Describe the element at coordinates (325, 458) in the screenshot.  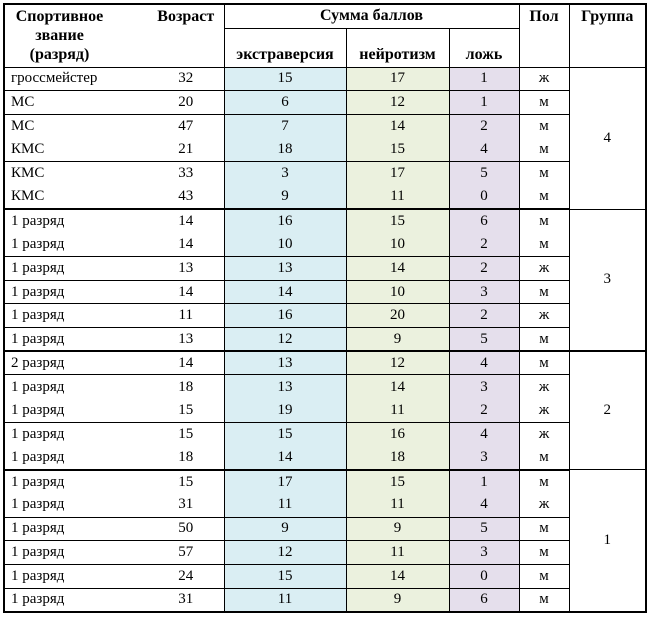
I see `table-row: 1 разряд 18 14 18 3 м` at that location.